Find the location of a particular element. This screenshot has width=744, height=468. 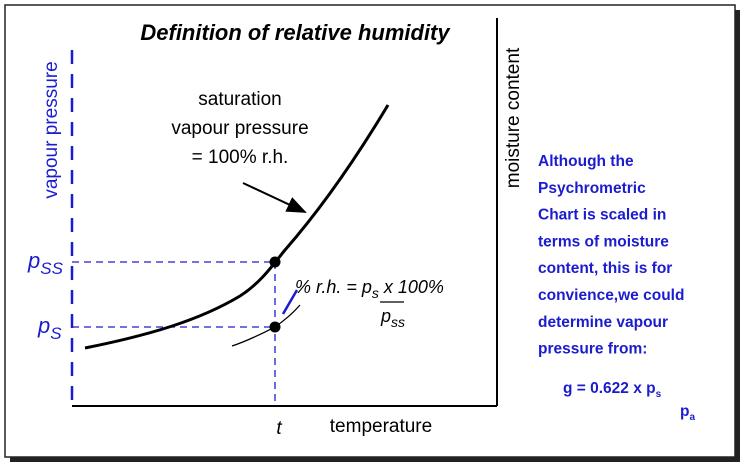

subscript: ss is located at coordinates (398, 322).